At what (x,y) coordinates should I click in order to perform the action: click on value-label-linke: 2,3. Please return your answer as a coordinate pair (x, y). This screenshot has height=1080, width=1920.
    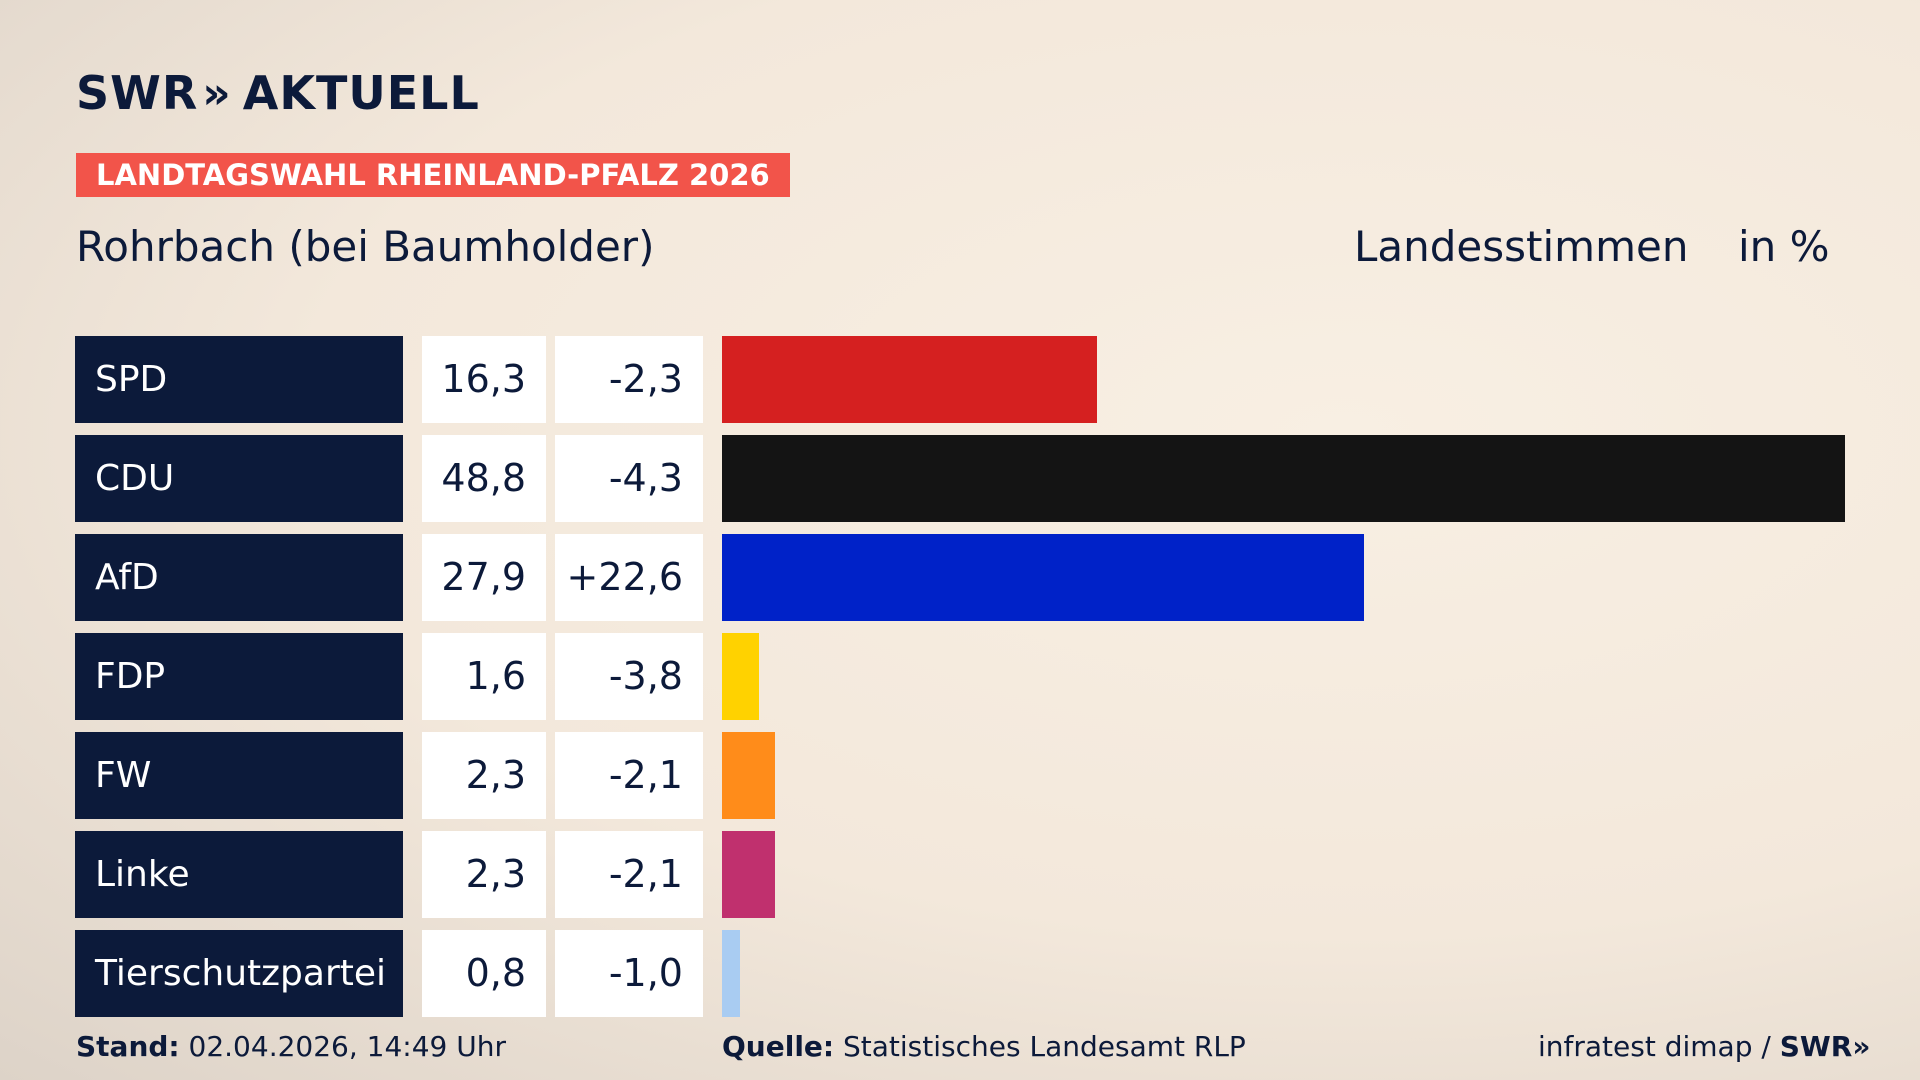
    Looking at the image, I should click on (484, 874).